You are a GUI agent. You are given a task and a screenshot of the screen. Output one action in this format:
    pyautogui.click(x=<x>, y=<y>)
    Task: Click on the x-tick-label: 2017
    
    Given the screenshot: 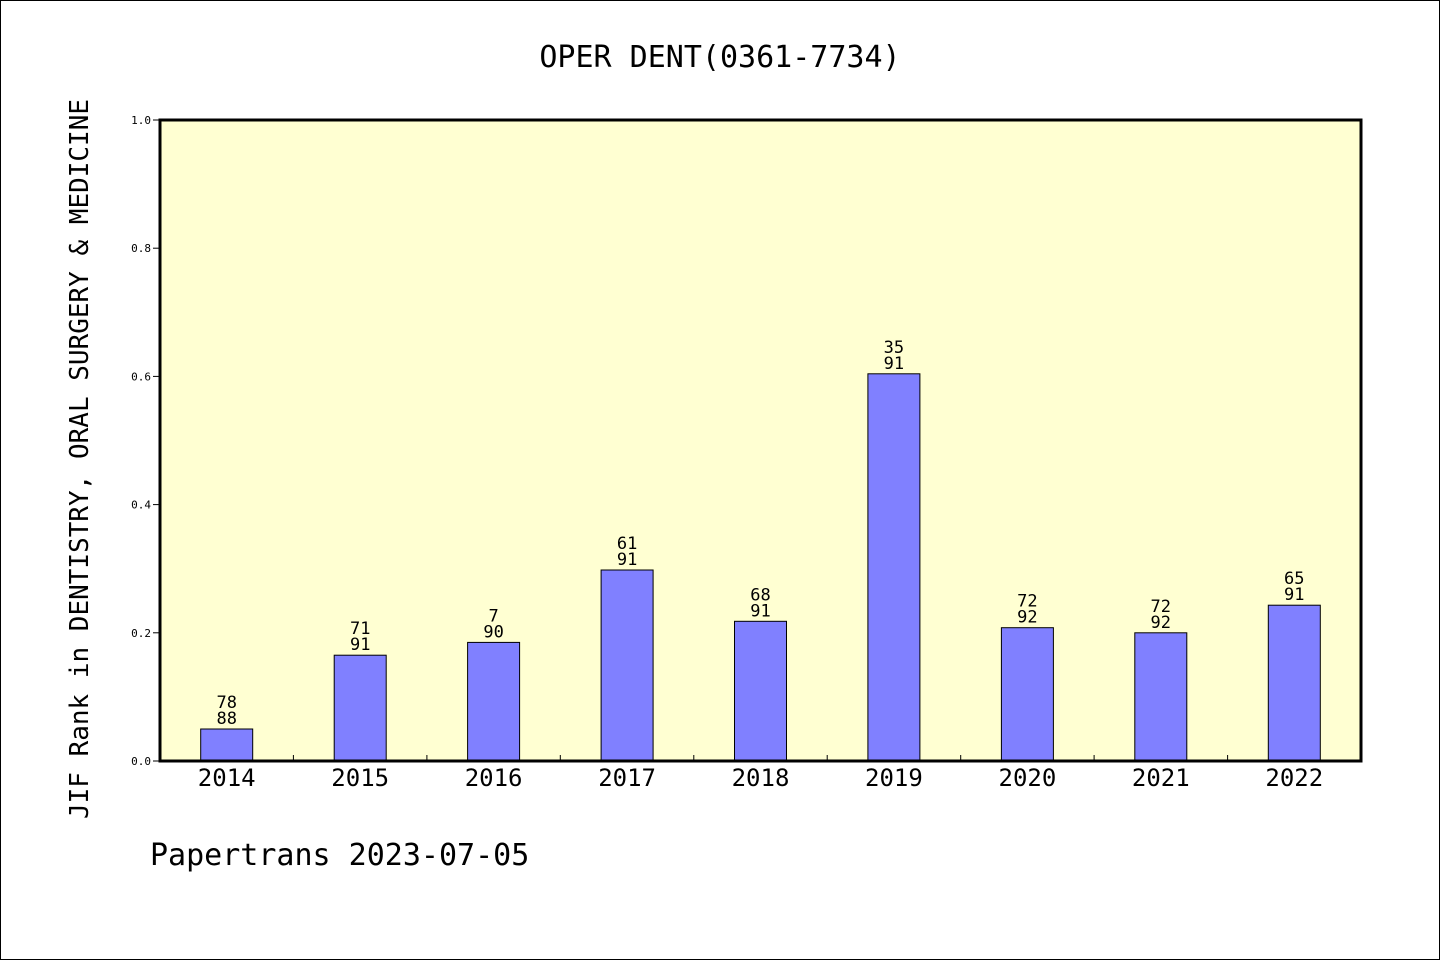 What is the action you would take?
    pyautogui.click(x=627, y=778)
    